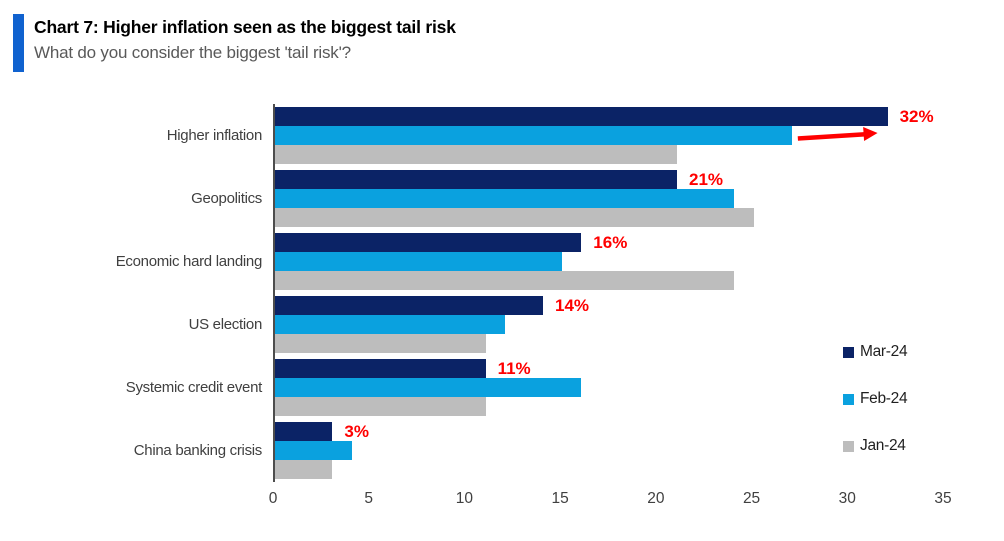 The height and width of the screenshot is (541, 1004). I want to click on x-tick-label: 20, so click(656, 498).